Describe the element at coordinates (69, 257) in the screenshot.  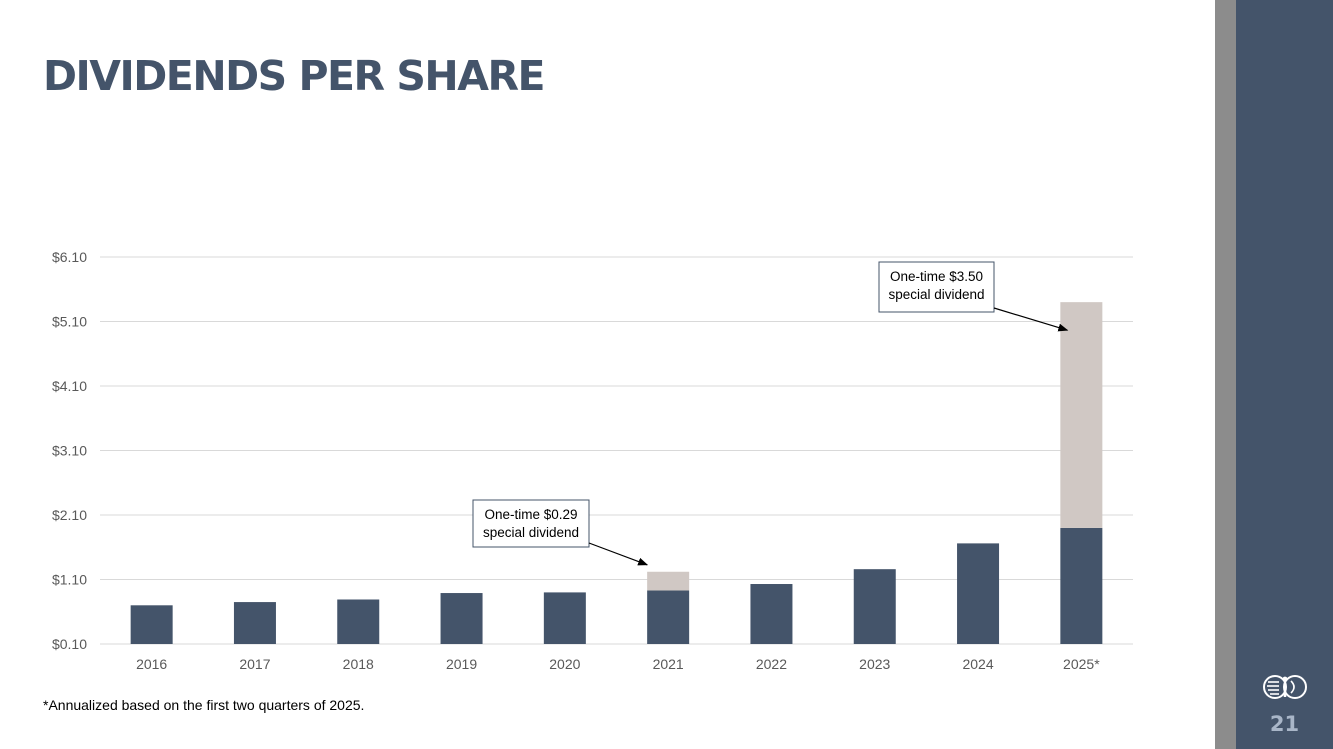
I see `y-tick-label: $6.10` at that location.